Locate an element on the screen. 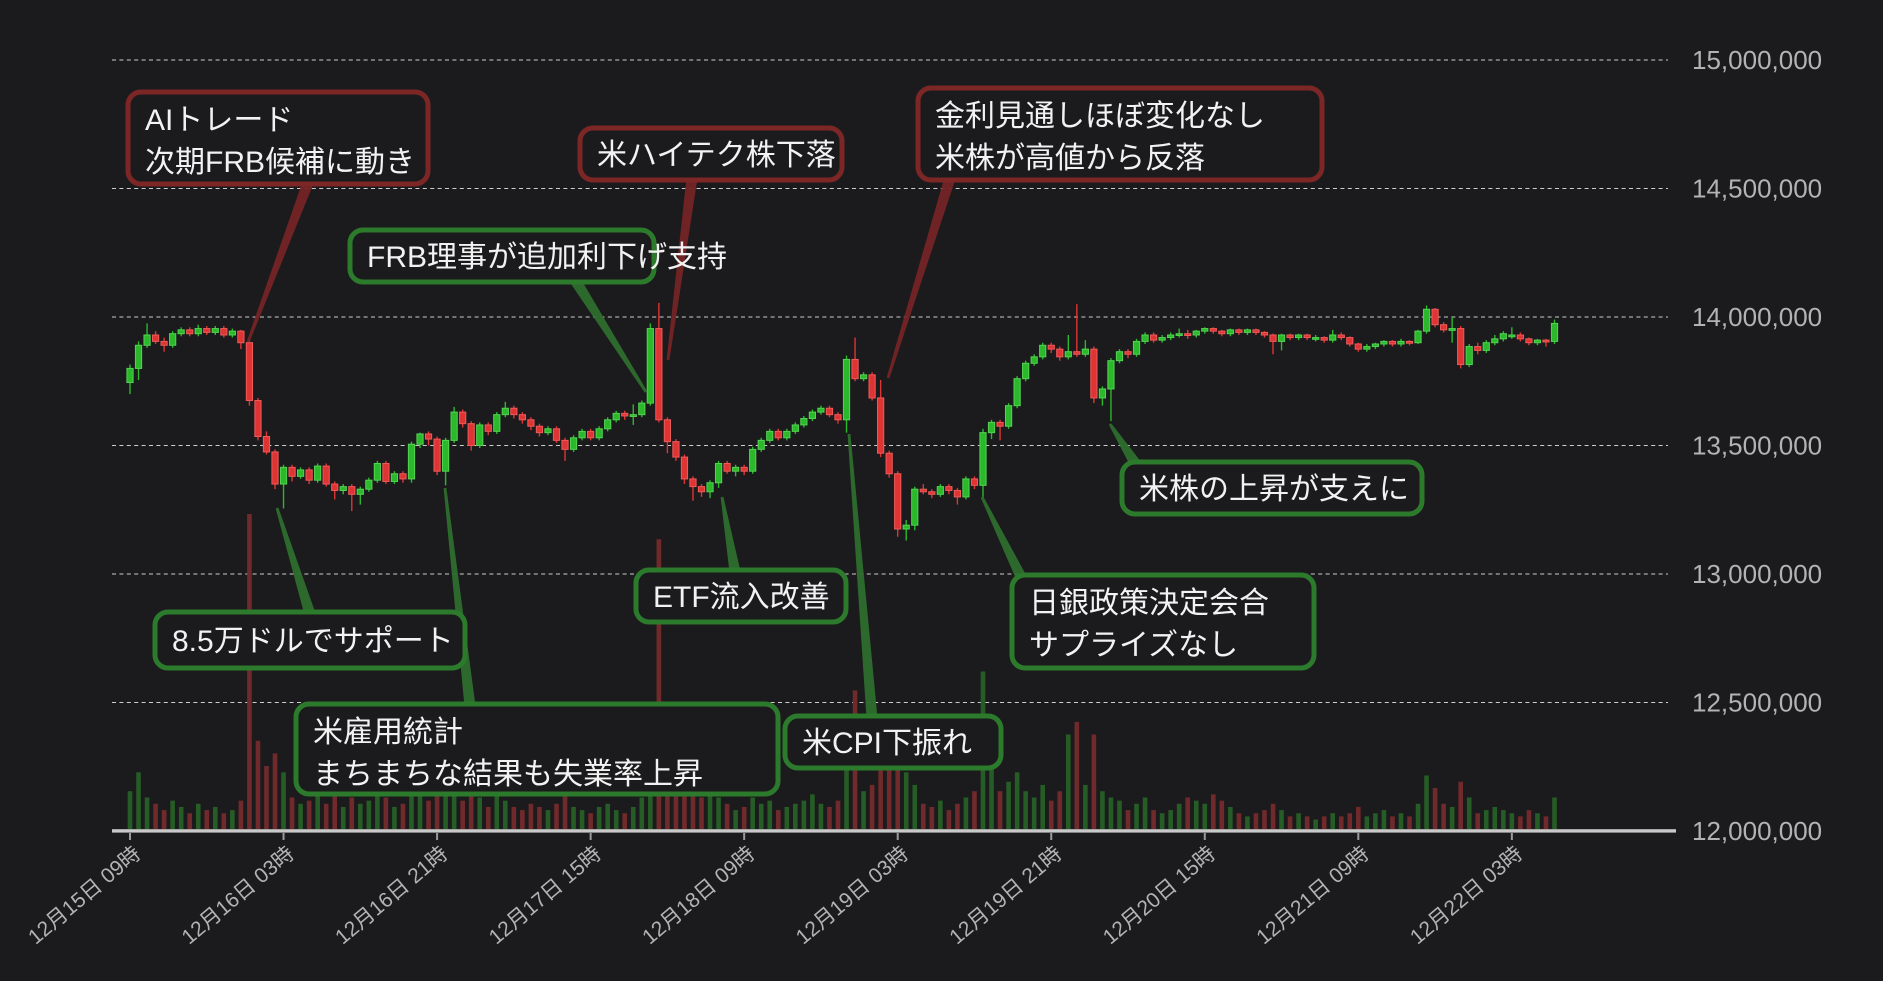 The width and height of the screenshot is (1883, 981). annotation-text: 金利見通しほぼ変化なし is located at coordinates (1100, 116).